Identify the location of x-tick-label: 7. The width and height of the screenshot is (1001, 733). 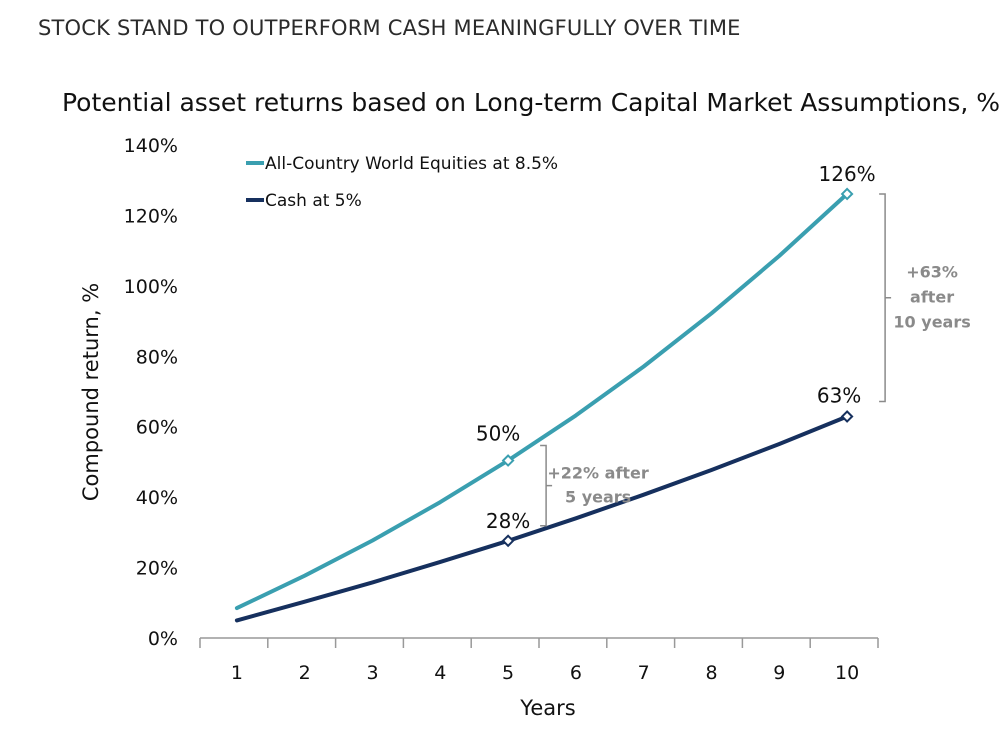
(644, 673).